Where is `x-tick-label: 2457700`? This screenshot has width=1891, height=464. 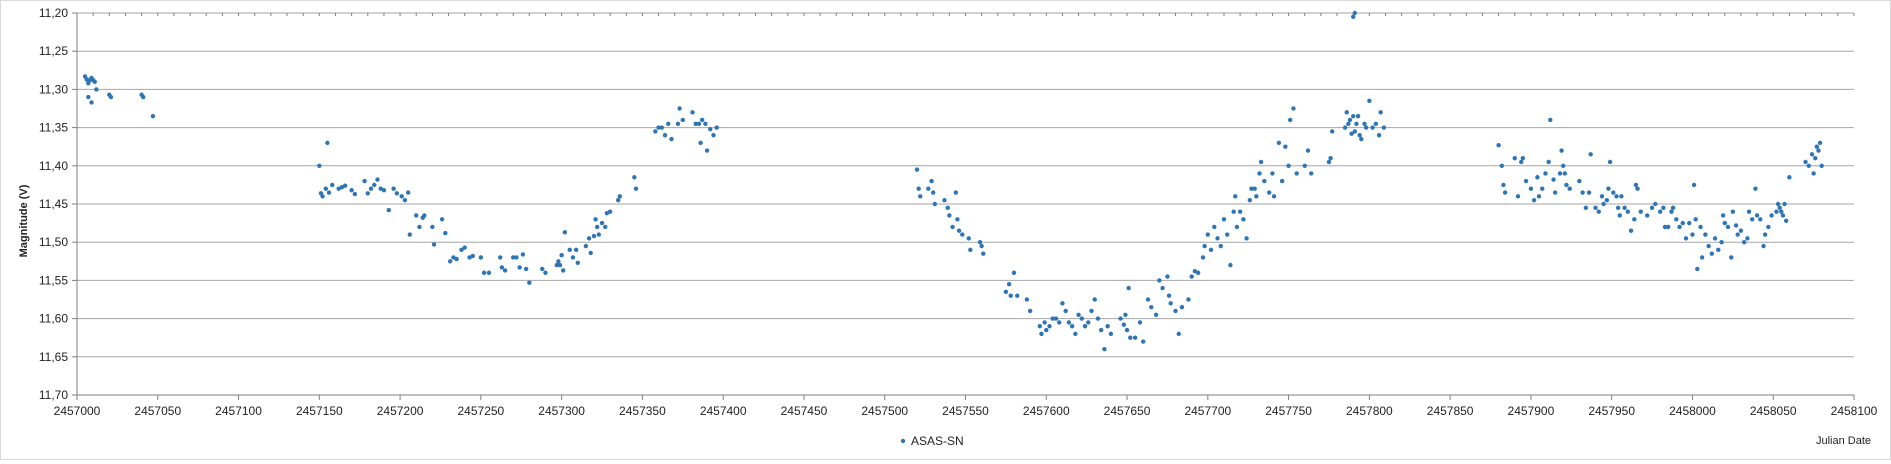 x-tick-label: 2457700 is located at coordinates (1207, 411).